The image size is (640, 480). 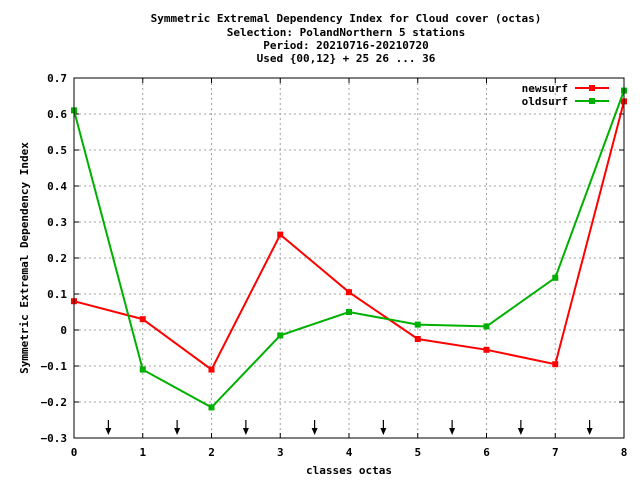 I want to click on x-tick-label: 7, so click(x=555, y=452).